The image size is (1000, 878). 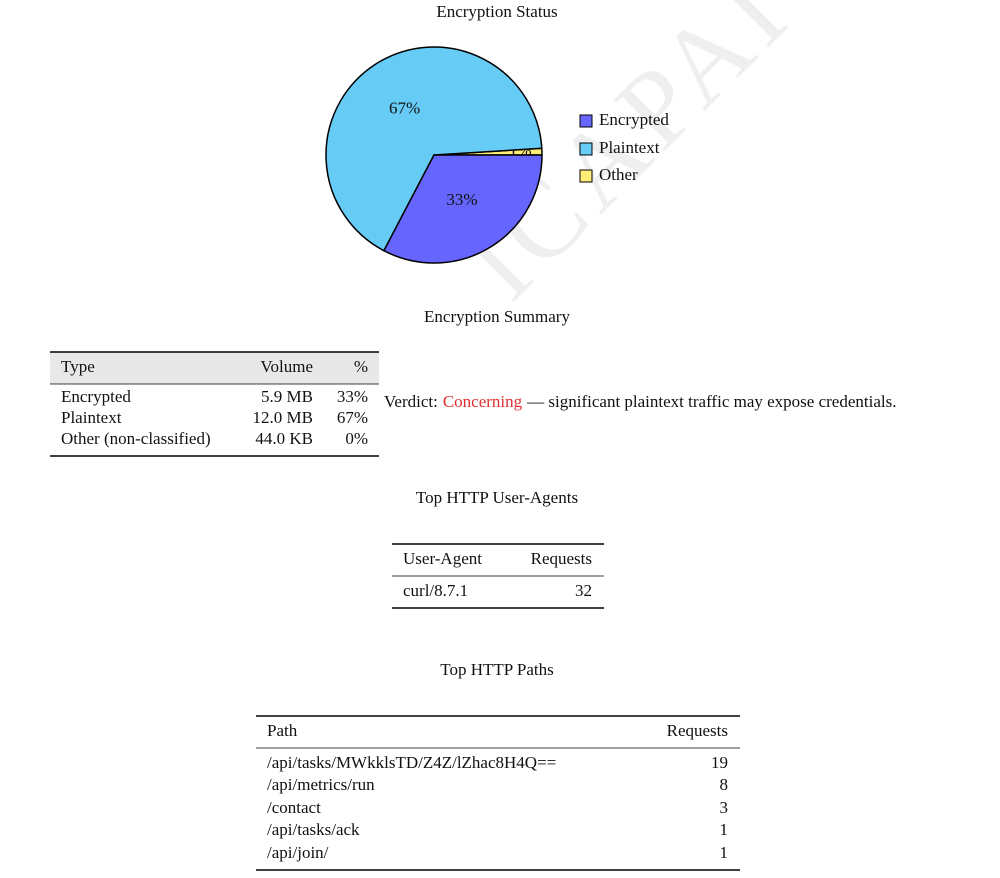 I want to click on table-cell: Encrypted, so click(x=96, y=396).